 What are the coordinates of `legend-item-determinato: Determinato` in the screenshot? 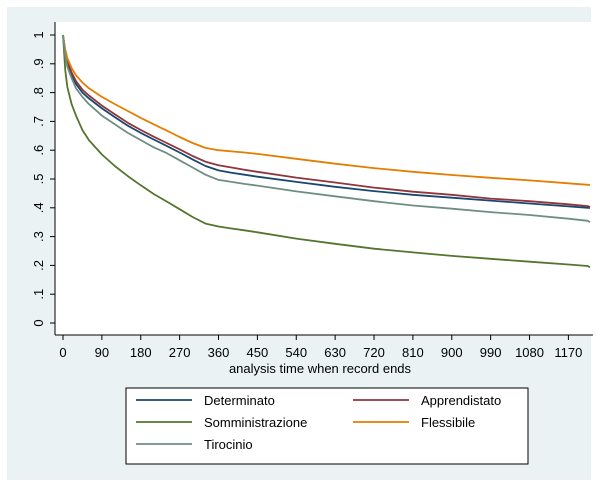 It's located at (205, 400).